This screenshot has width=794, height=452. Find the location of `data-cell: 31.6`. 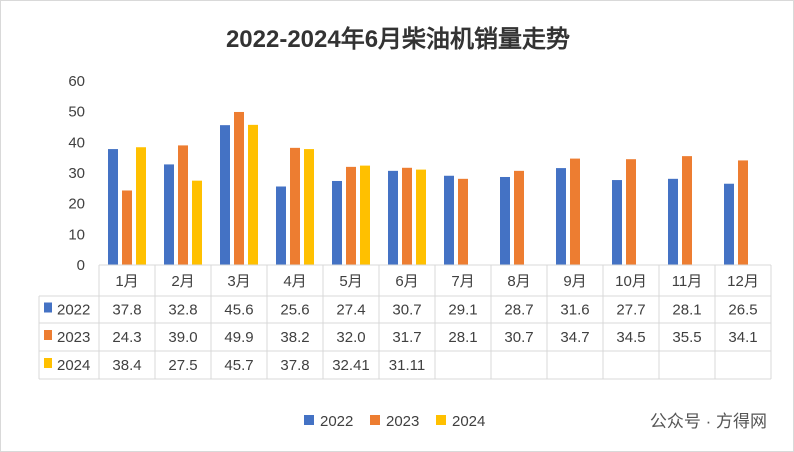

data-cell: 31.6 is located at coordinates (574, 310).